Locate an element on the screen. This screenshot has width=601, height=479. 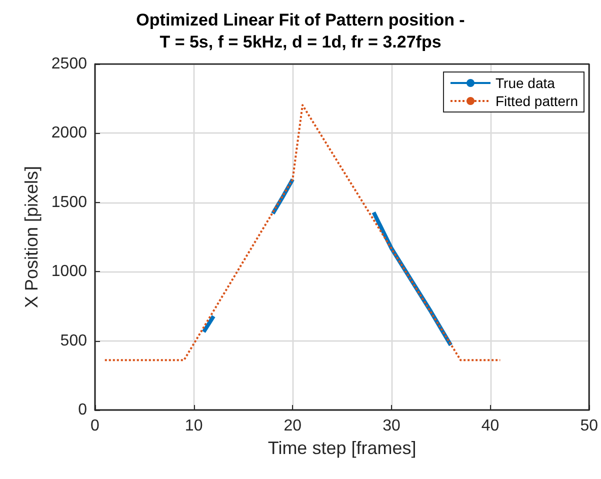
x-tick-label: 20 is located at coordinates (293, 426).